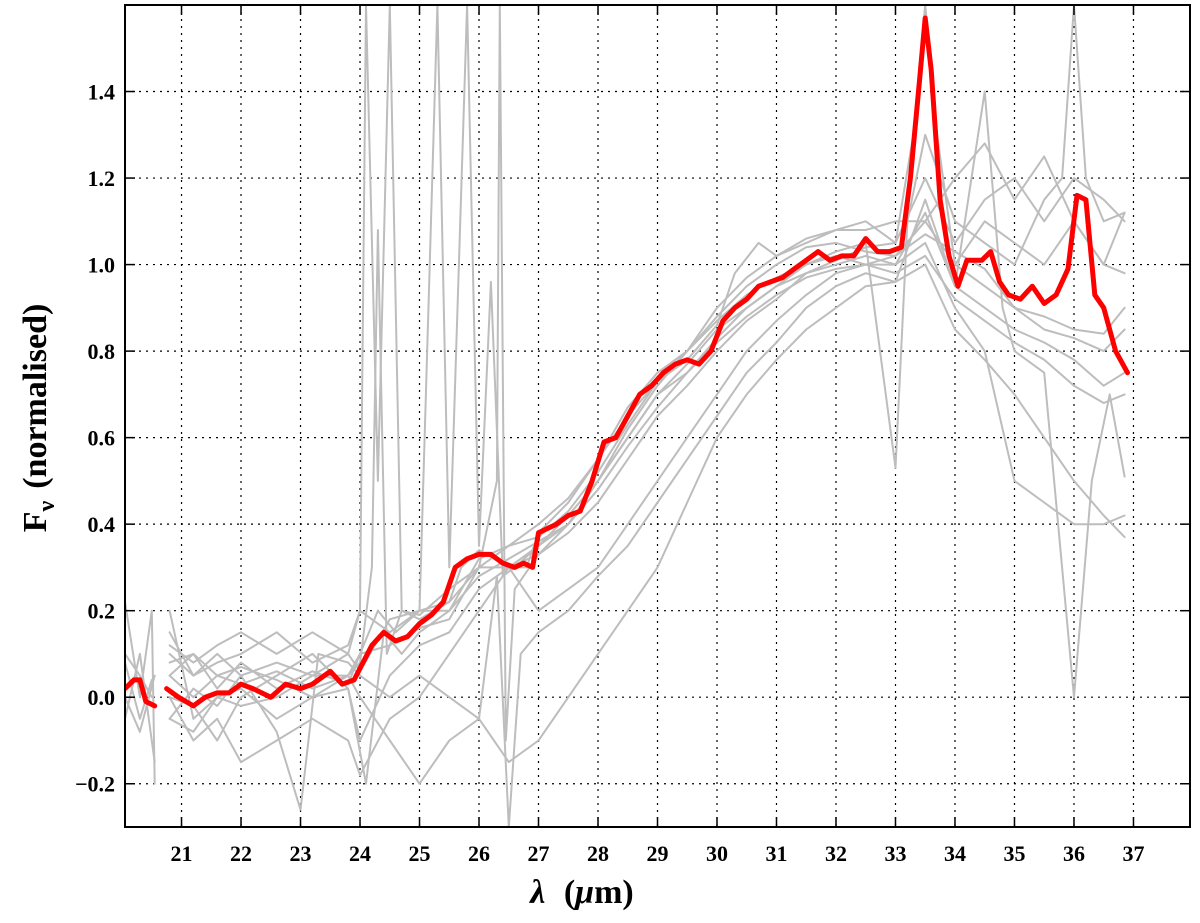 The width and height of the screenshot is (1200, 923). I want to click on highlight-series-line, so click(141, 693).